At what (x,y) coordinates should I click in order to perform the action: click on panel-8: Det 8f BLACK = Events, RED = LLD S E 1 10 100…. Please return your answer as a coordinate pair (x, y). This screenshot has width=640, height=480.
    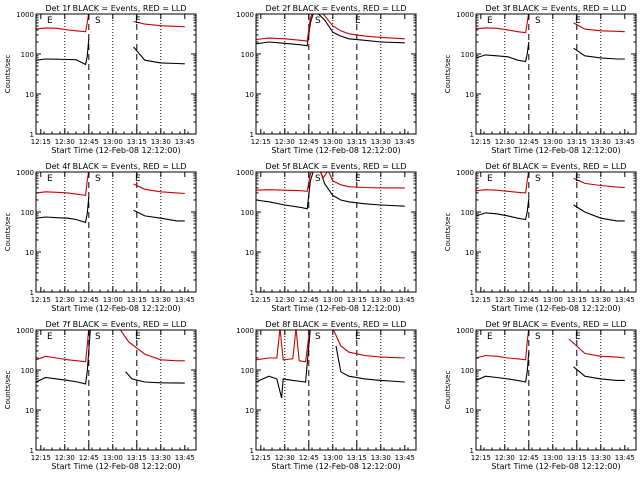
    Looking at the image, I should click on (326, 395).